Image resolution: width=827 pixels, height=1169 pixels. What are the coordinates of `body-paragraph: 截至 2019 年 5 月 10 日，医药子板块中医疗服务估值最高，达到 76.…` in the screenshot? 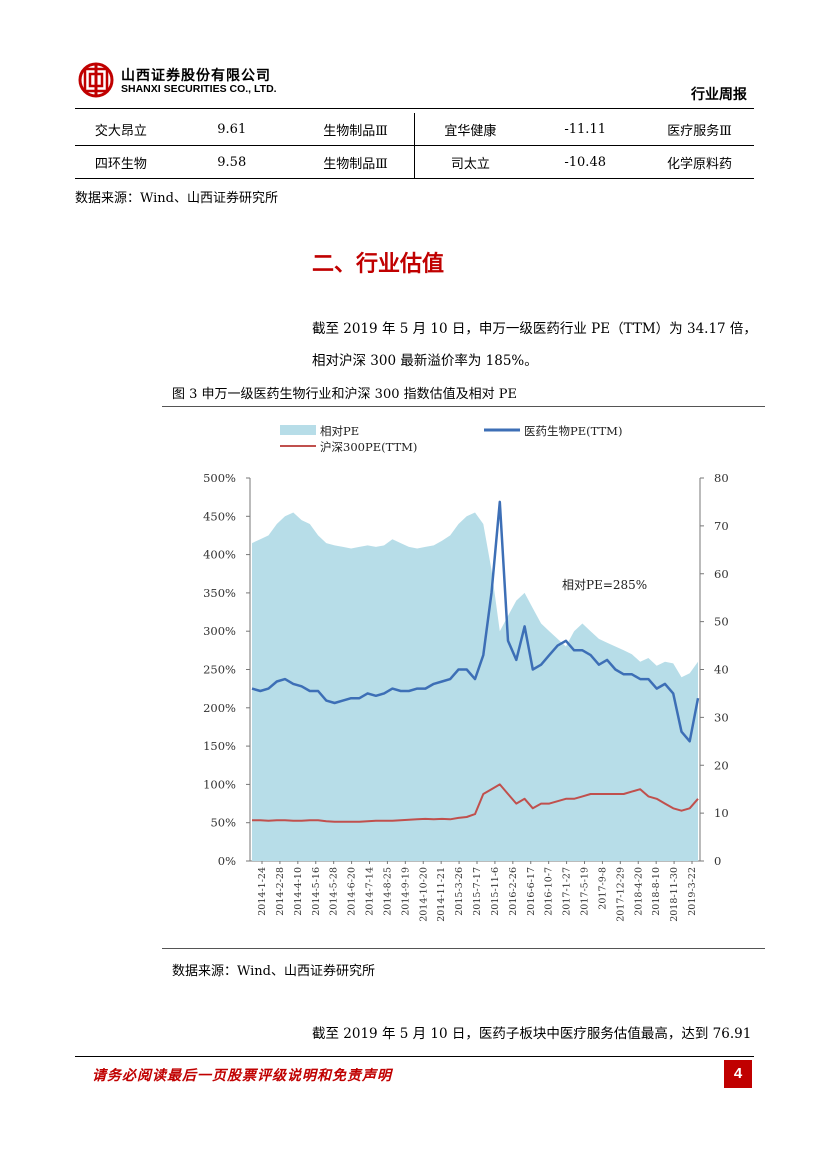 It's located at (532, 1034).